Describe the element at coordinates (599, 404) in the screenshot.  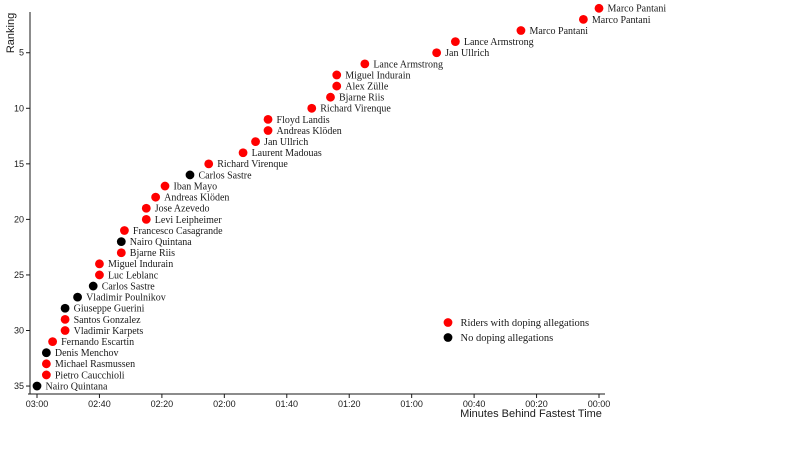
I see `x-axis-tick-label: 00:00` at that location.